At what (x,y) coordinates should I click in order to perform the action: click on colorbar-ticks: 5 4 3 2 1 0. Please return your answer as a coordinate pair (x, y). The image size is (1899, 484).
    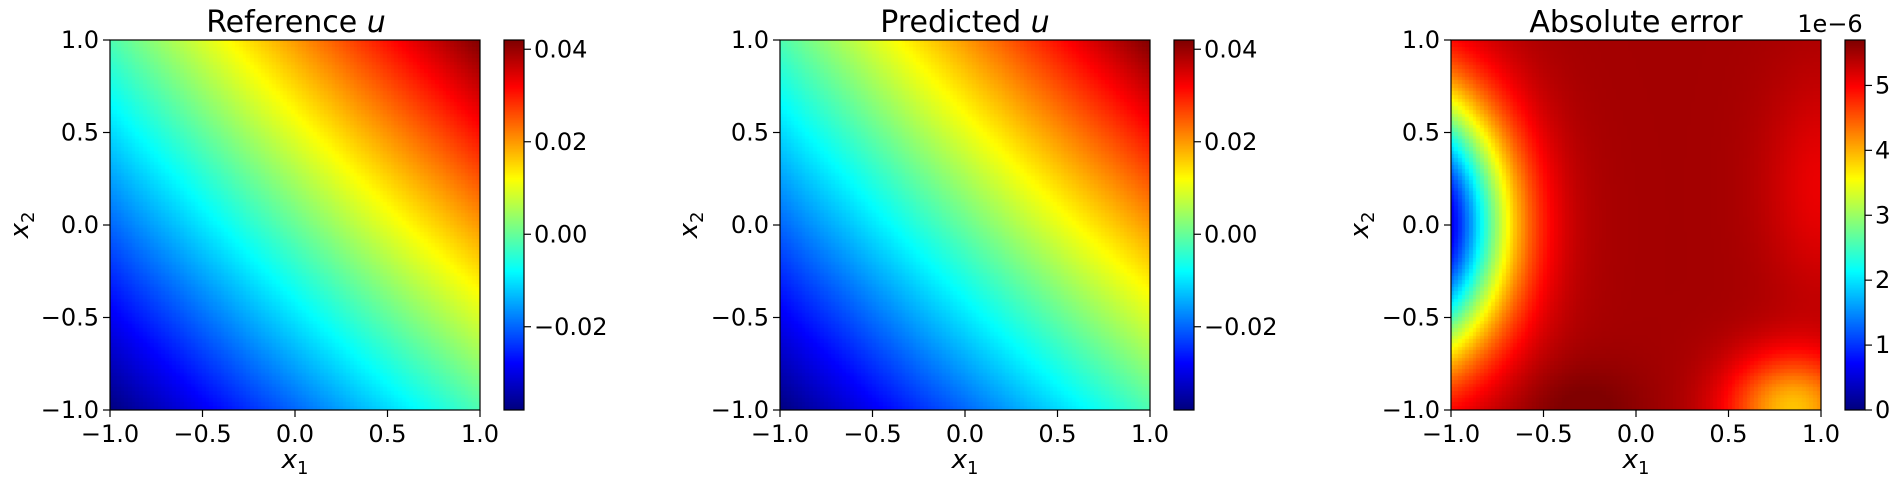
    Looking at the image, I should click on (1877, 247).